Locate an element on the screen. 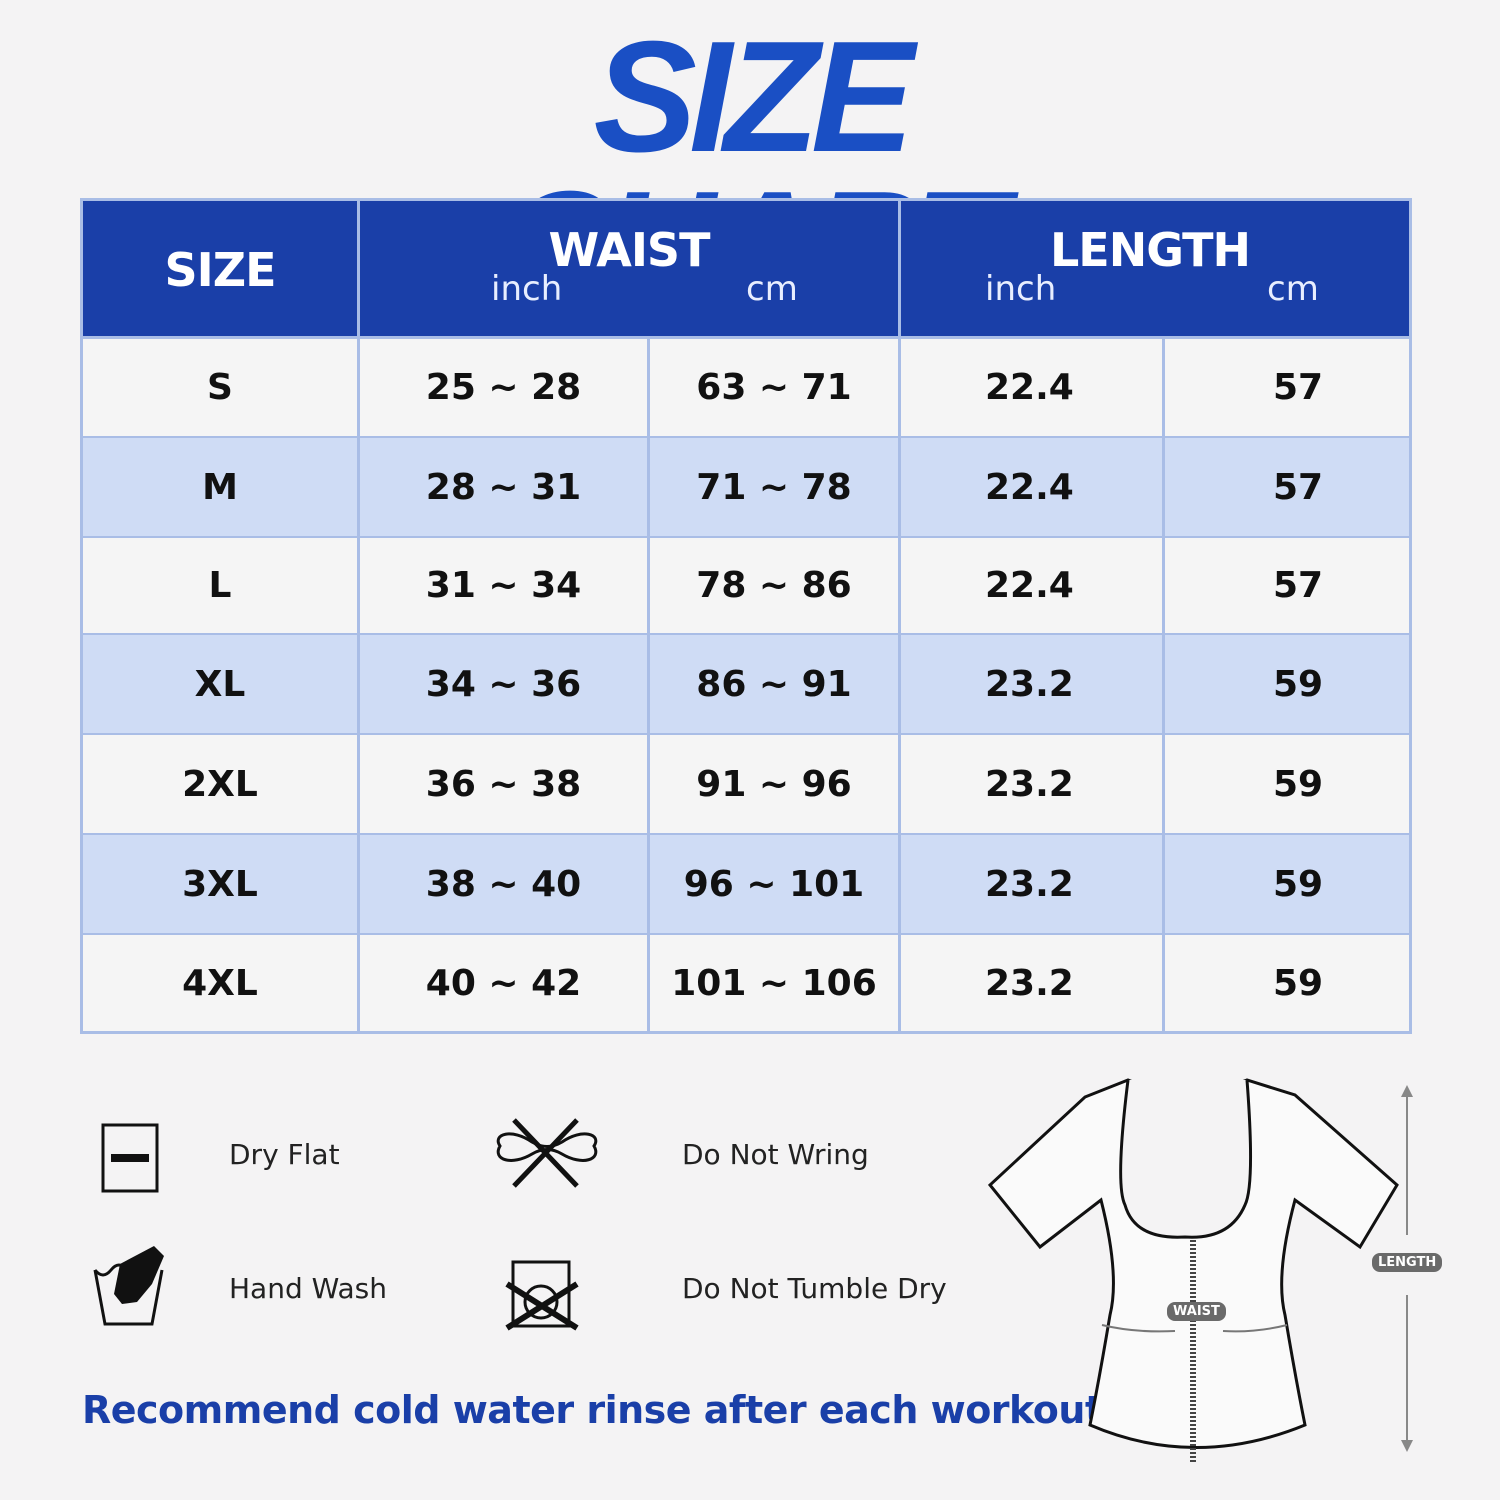 This screenshot has height=1500, width=1500. table-row: 4XL 40 ~ 42 101 ~ 106 23.2 59 is located at coordinates (746, 983).